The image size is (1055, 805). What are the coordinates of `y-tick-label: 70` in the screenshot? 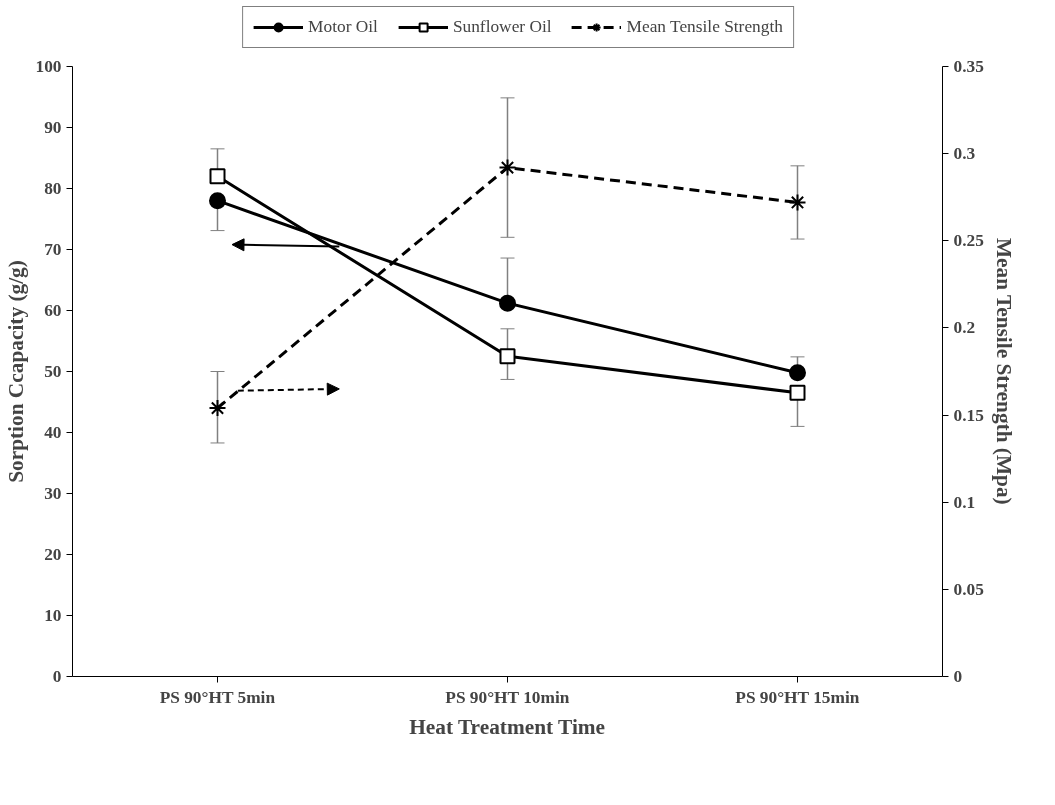 It's located at (53, 249).